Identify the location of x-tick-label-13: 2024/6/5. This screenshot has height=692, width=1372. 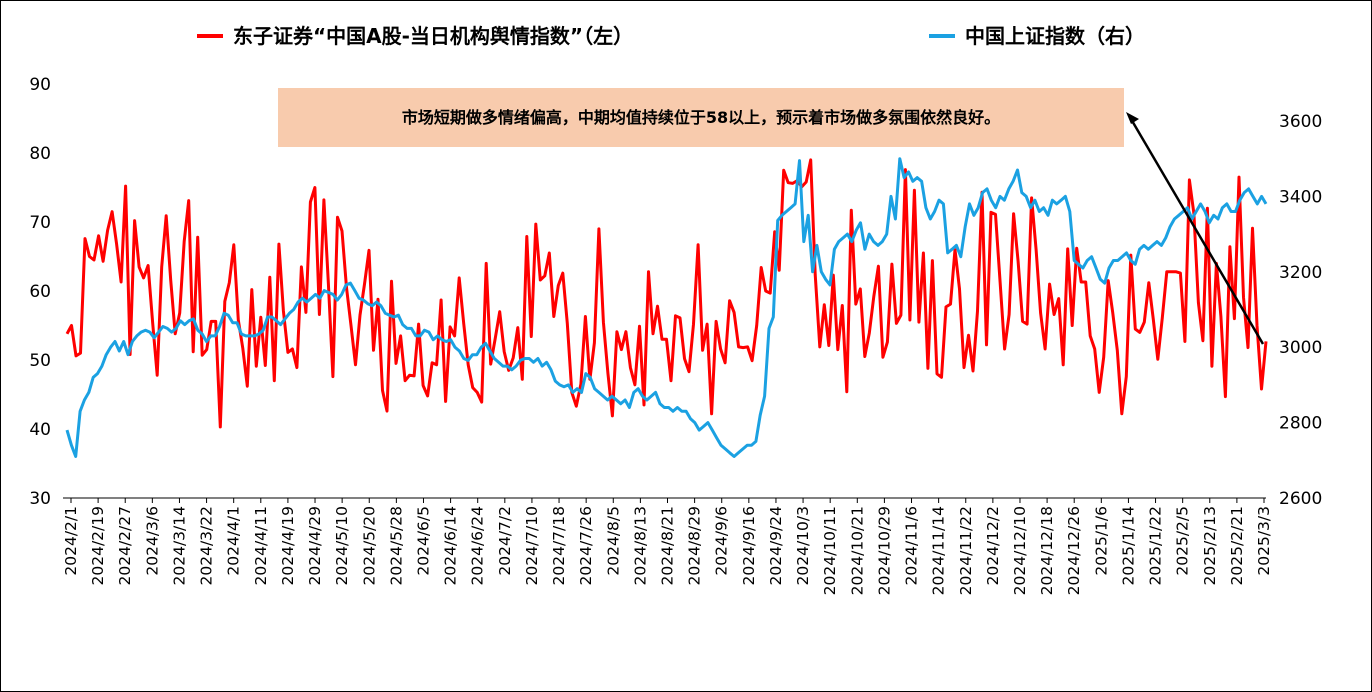
(423, 541).